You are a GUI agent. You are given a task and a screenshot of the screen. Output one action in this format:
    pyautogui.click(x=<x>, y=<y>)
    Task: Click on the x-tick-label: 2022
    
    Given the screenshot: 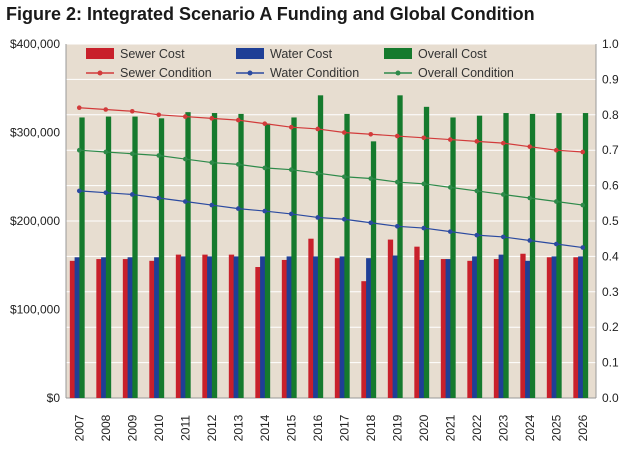 What is the action you would take?
    pyautogui.click(x=477, y=427)
    